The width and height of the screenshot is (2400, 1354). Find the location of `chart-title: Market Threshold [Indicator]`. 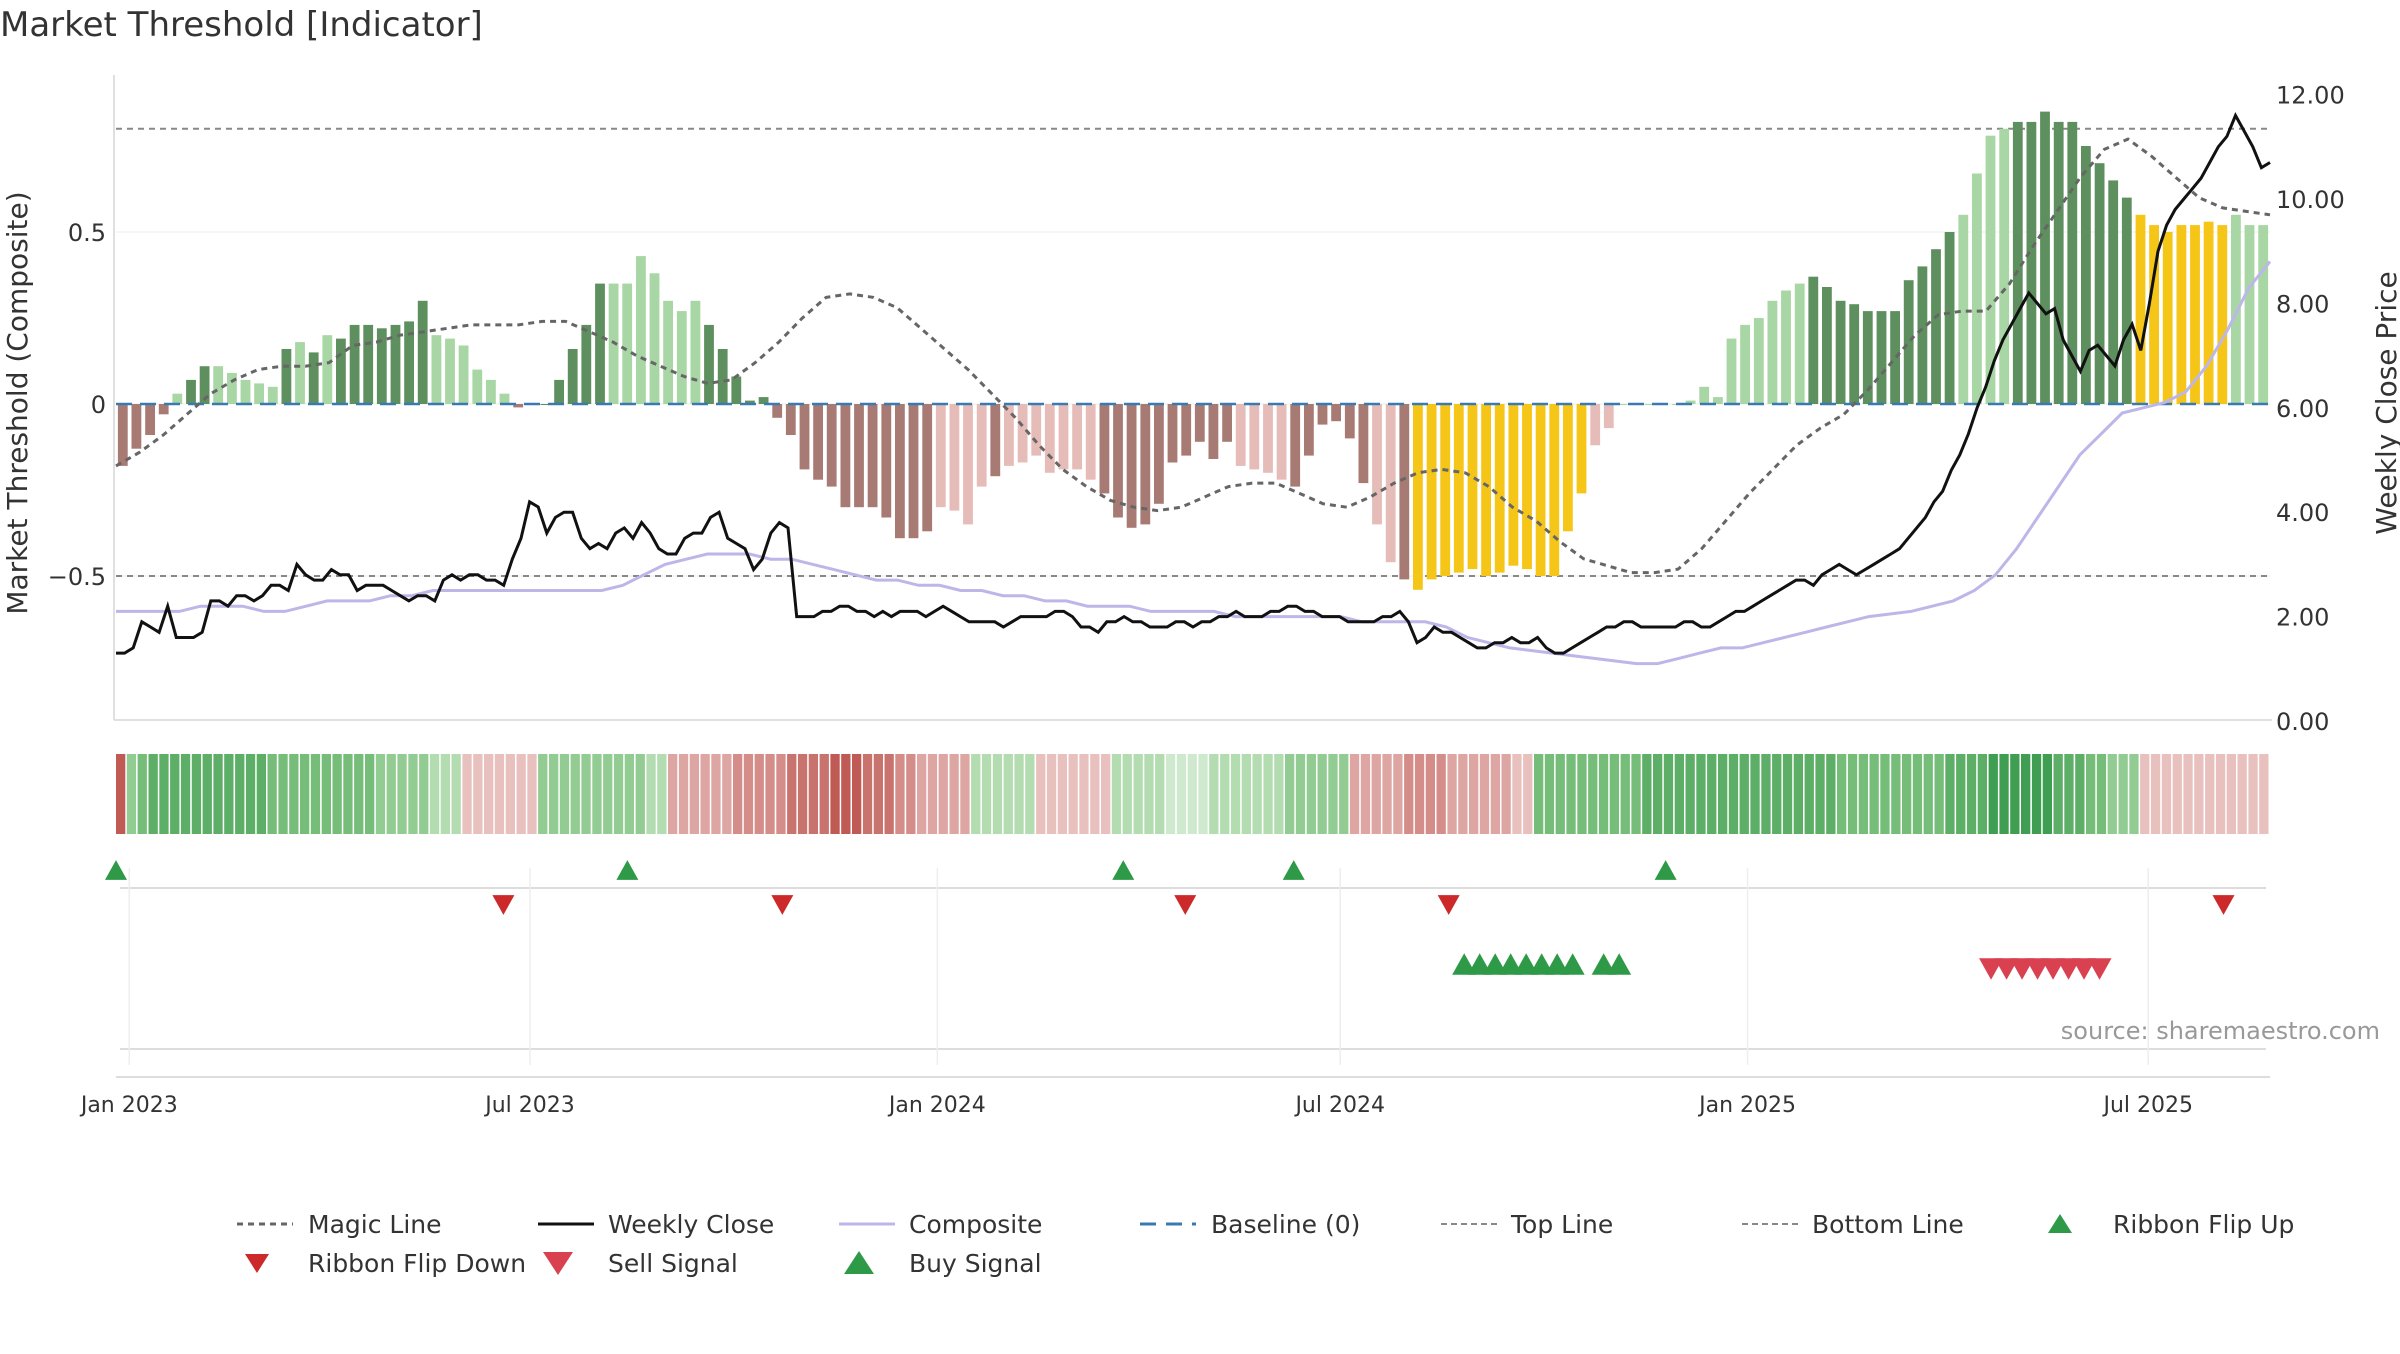

chart-title: Market Threshold [Indicator] is located at coordinates (241, 25).